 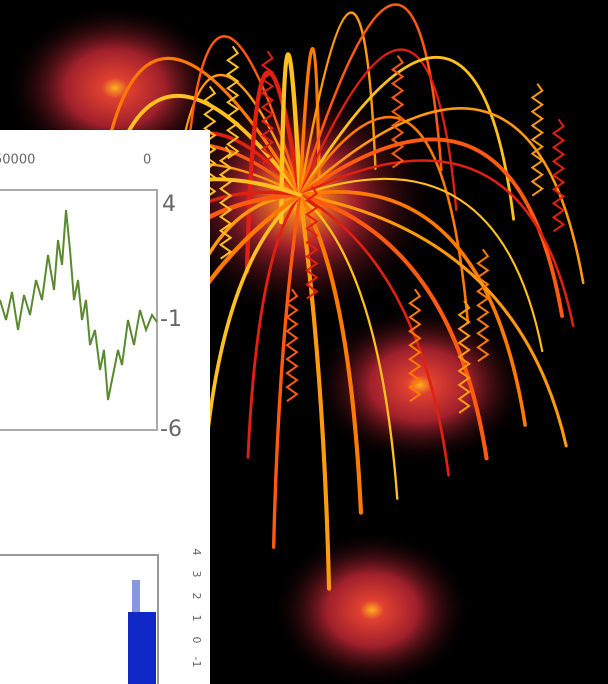 I want to click on colorbar-labels: 4 3 2 1 0 -1, so click(x=196, y=608).